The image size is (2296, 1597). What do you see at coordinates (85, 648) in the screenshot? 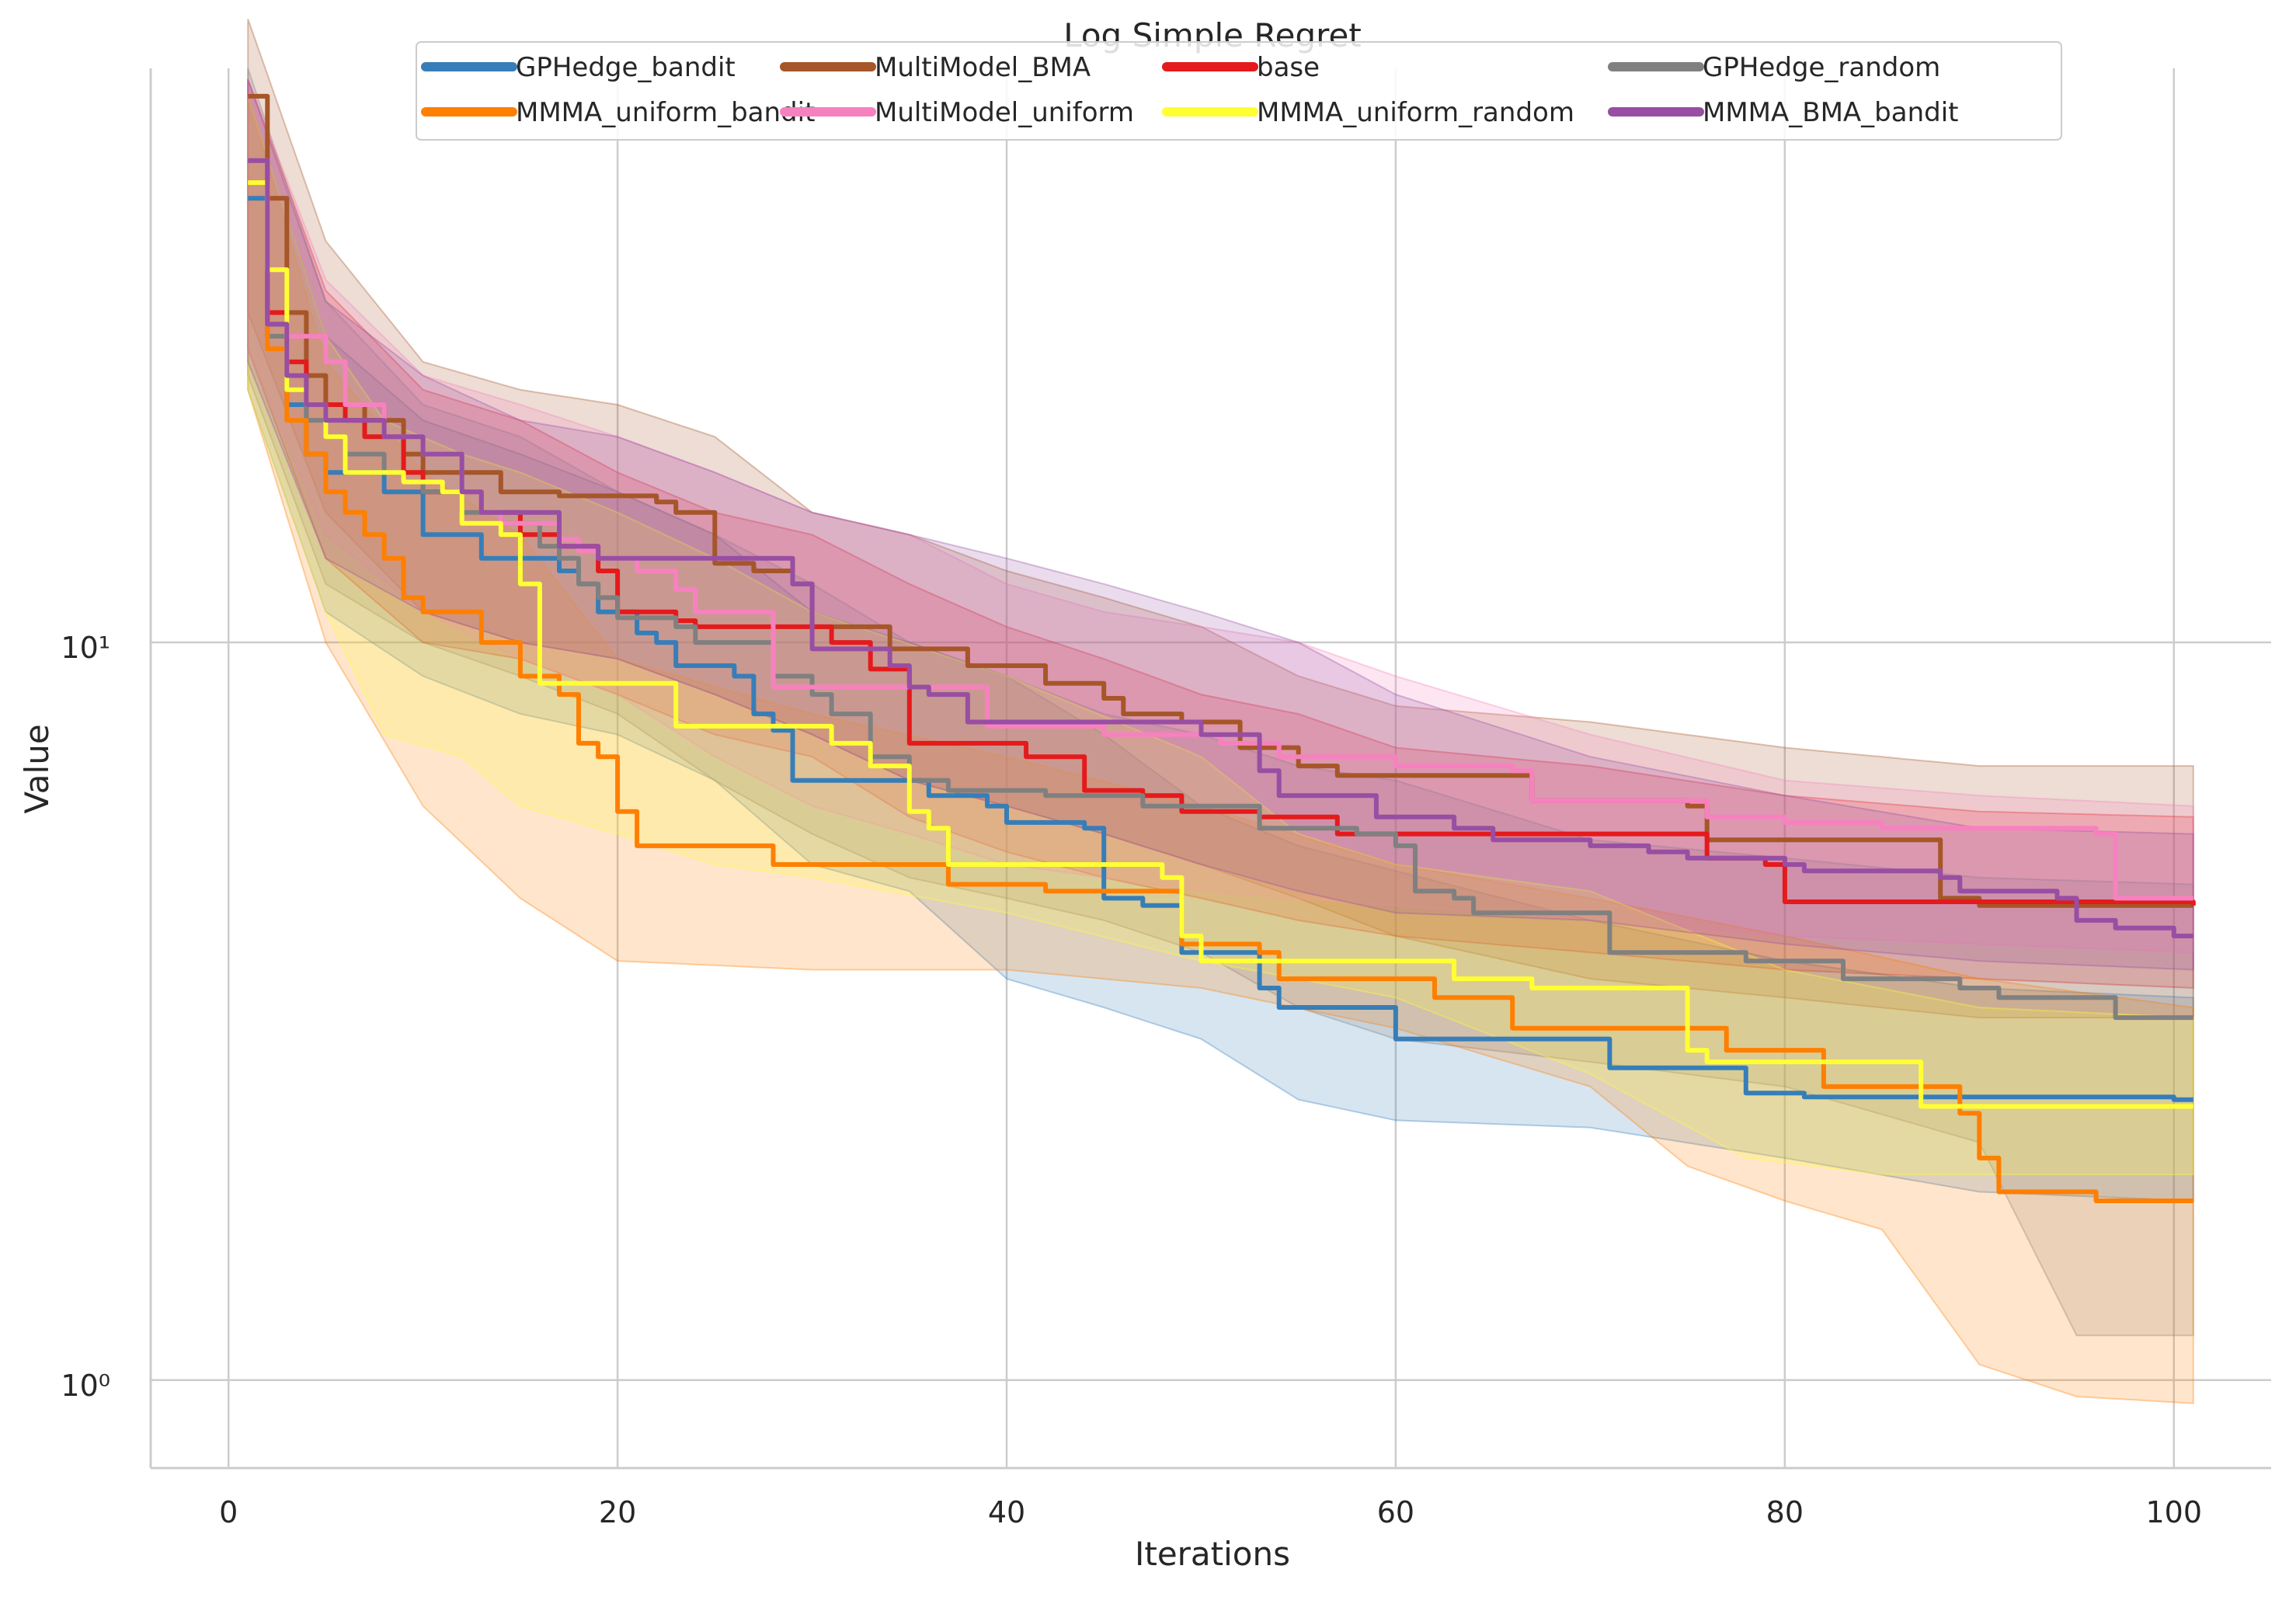
I see `y-tick-label: 10¹` at bounding box center [85, 648].